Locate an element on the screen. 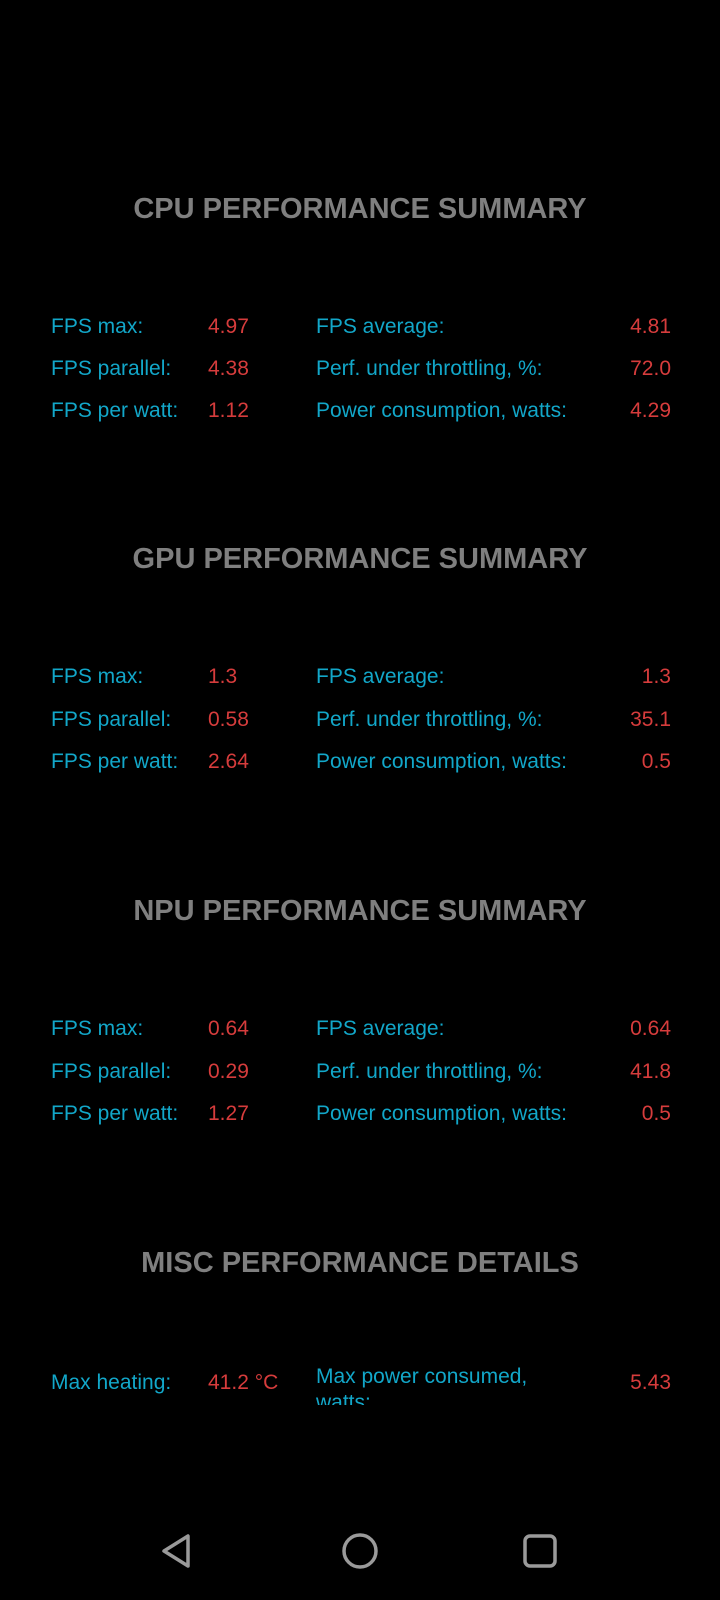 This screenshot has height=1600, width=720. back-button is located at coordinates (178, 1551).